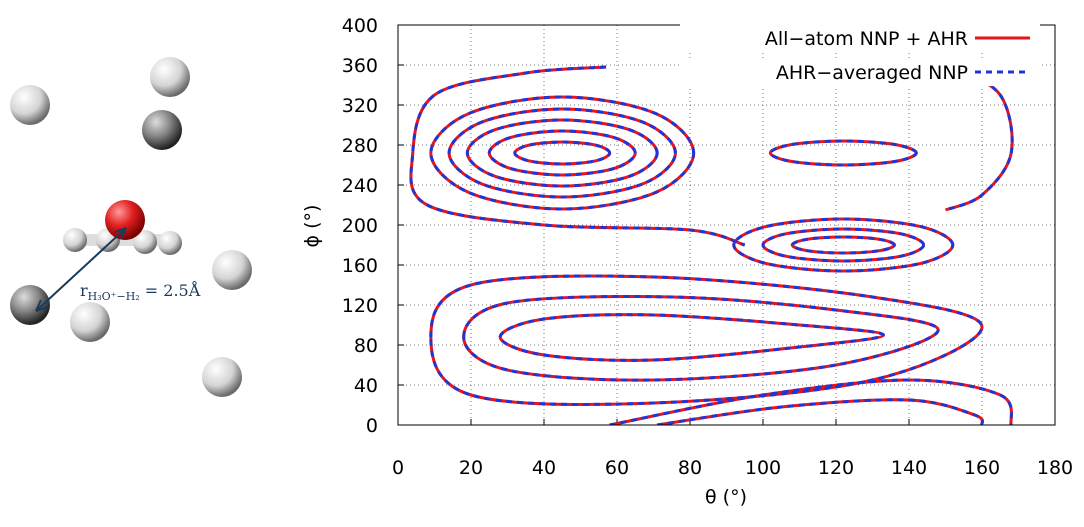 This screenshot has height=527, width=1084. I want to click on y-axis-title: ϕ (°), so click(312, 226).